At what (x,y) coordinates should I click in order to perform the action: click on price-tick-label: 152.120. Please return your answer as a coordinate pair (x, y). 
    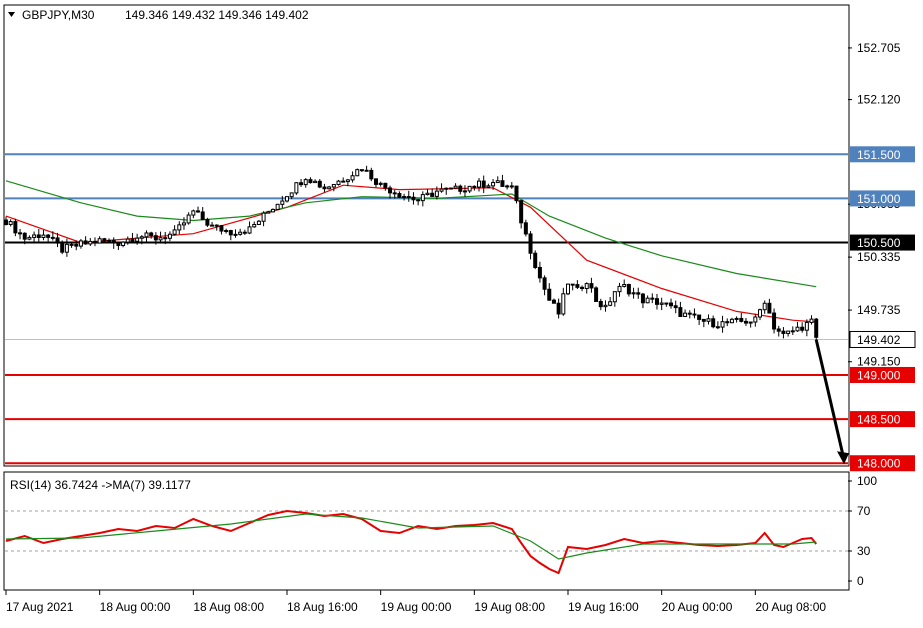
    Looking at the image, I should click on (879, 100).